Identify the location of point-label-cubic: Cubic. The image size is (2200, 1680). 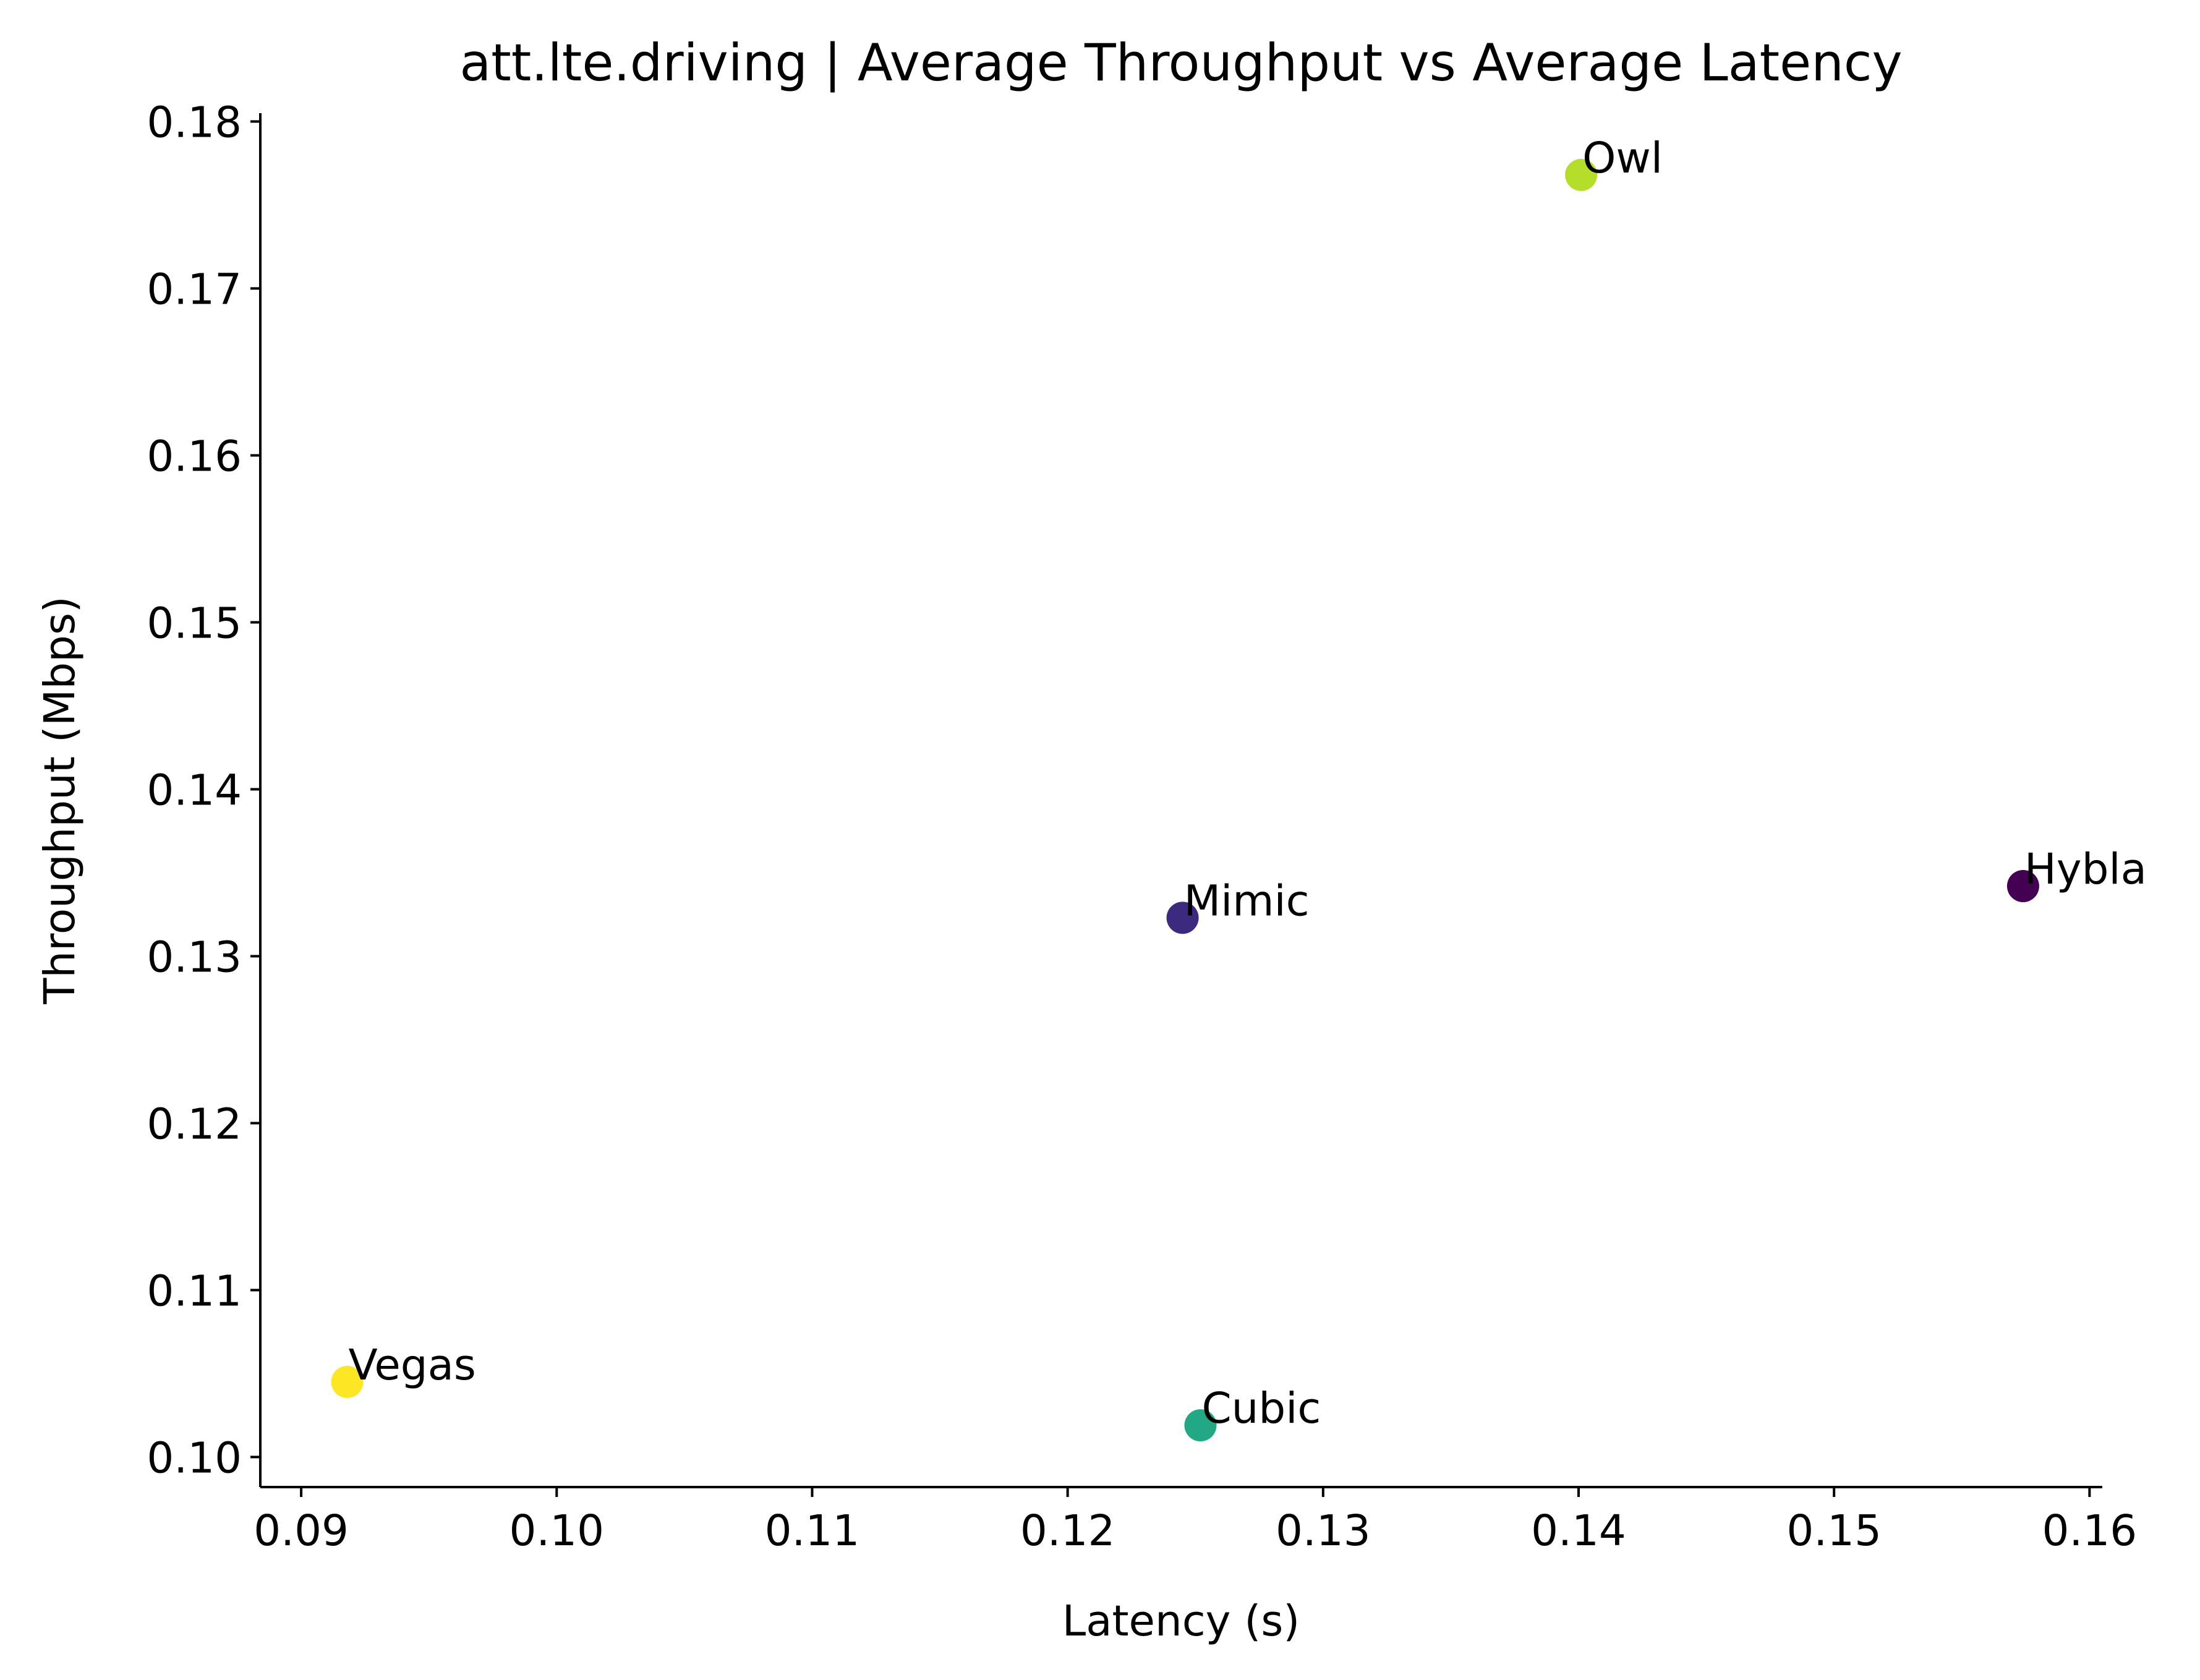
(1261, 1408).